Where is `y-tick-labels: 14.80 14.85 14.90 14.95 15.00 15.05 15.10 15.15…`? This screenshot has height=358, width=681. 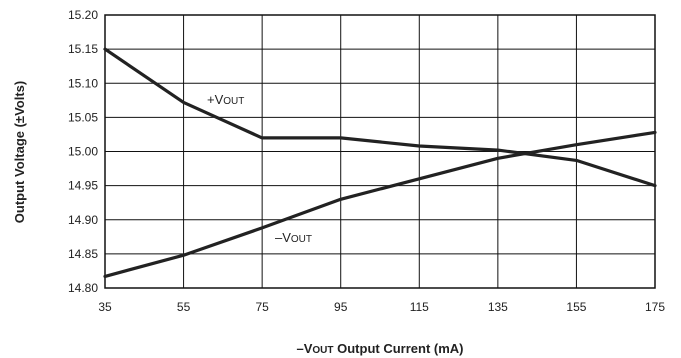 y-tick-labels: 14.80 14.85 14.90 14.95 15.00 15.05 15.10 15.15… is located at coordinates (83, 151).